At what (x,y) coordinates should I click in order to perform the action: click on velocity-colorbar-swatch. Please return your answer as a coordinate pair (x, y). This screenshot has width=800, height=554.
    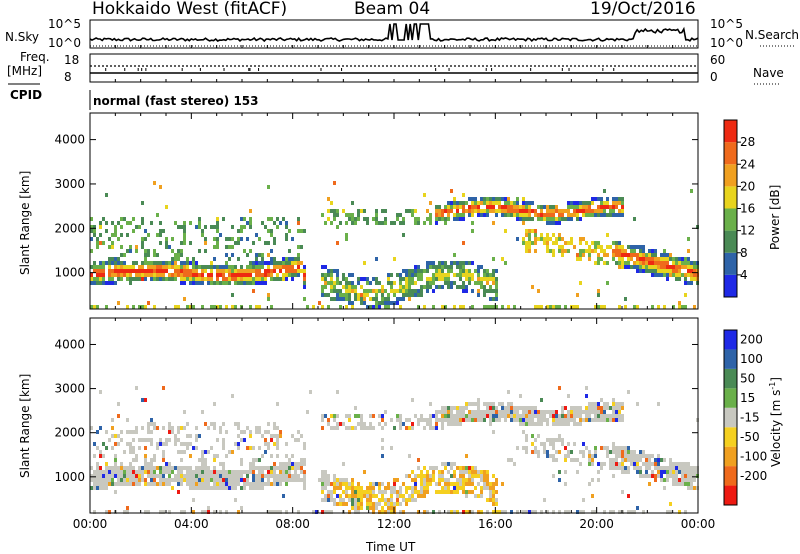
    Looking at the image, I should click on (730, 417).